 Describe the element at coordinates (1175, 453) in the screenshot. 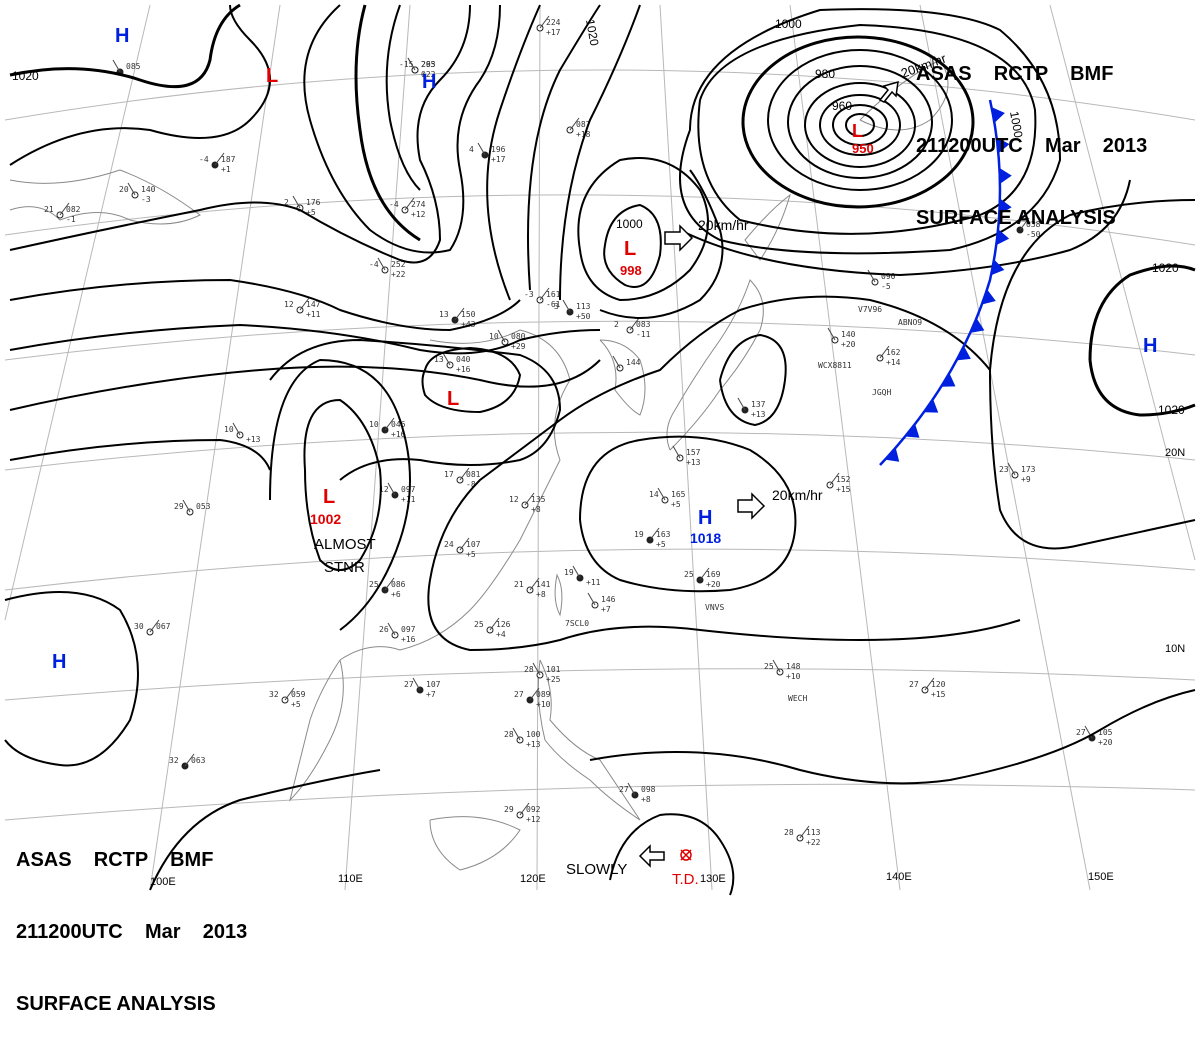

I see `lat-label-20n: 20N` at that location.